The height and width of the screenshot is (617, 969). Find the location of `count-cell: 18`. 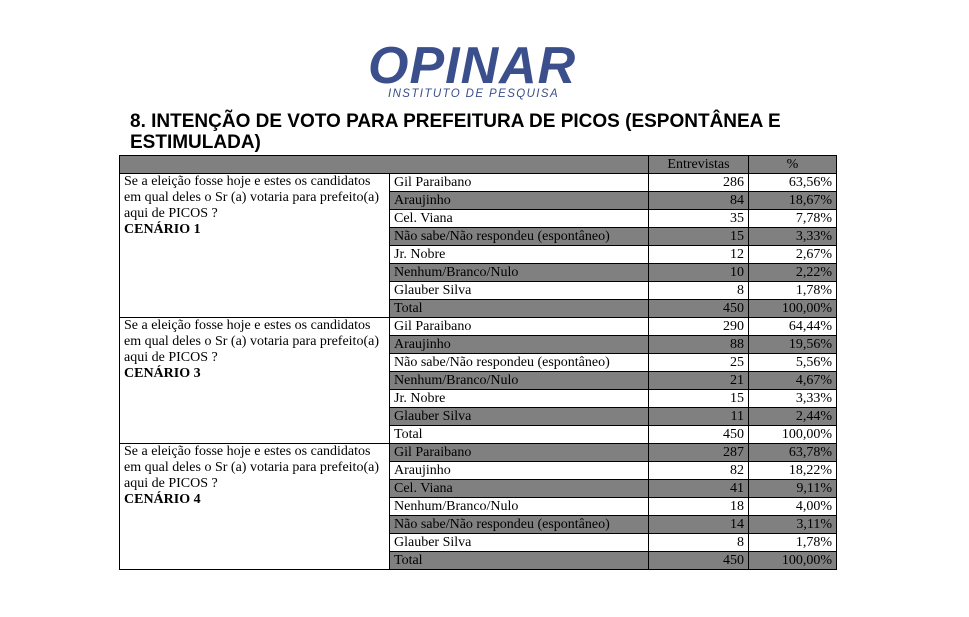

count-cell: 18 is located at coordinates (698, 506).